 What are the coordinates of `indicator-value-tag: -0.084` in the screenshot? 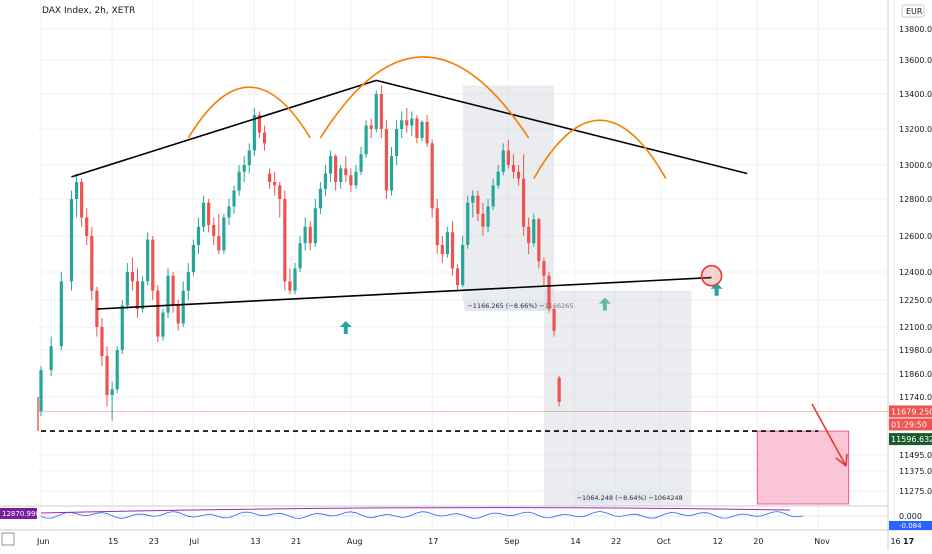 It's located at (910, 526).